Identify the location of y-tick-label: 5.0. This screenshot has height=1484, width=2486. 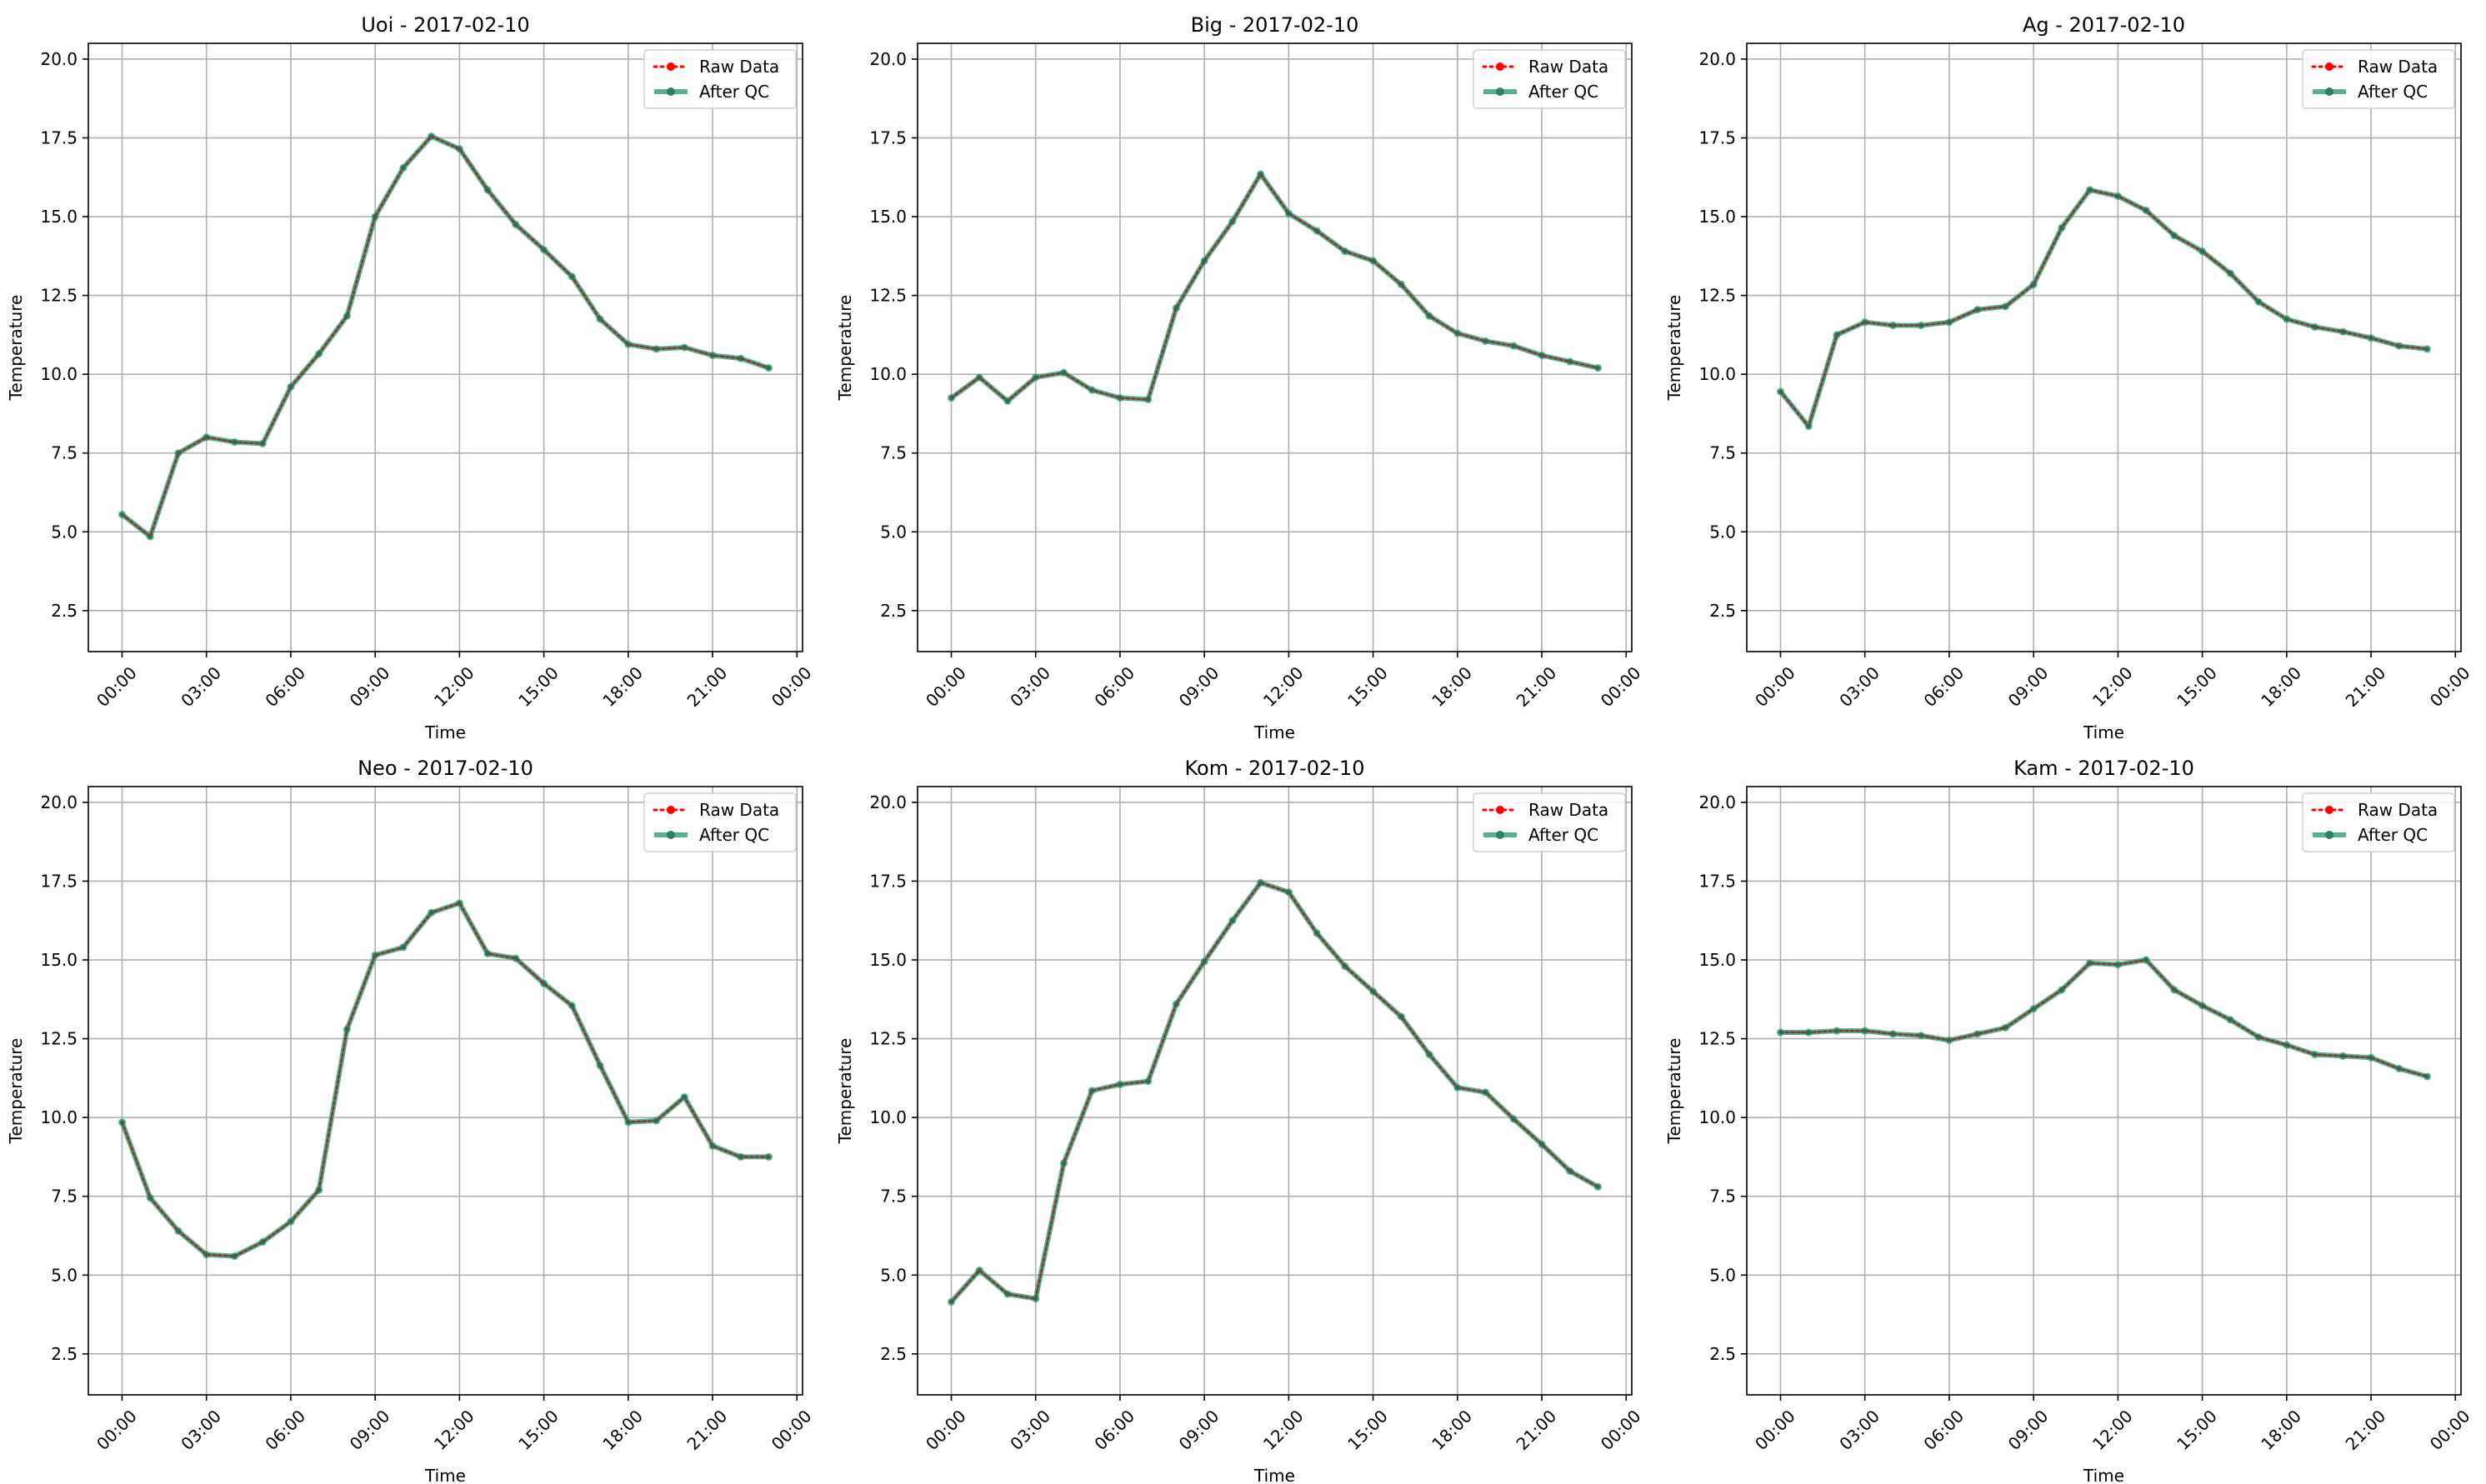
(64, 1275).